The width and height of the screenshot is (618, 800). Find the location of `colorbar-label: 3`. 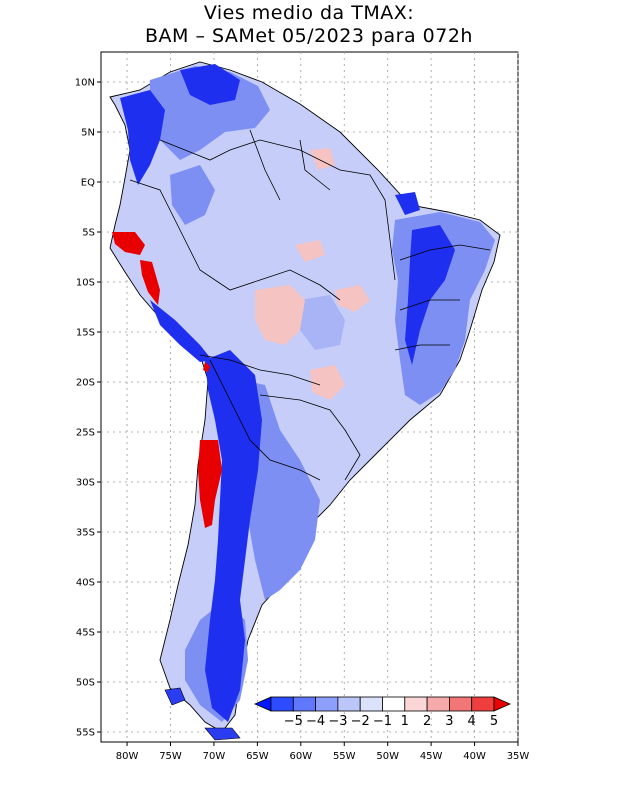

colorbar-label: 3 is located at coordinates (449, 721).